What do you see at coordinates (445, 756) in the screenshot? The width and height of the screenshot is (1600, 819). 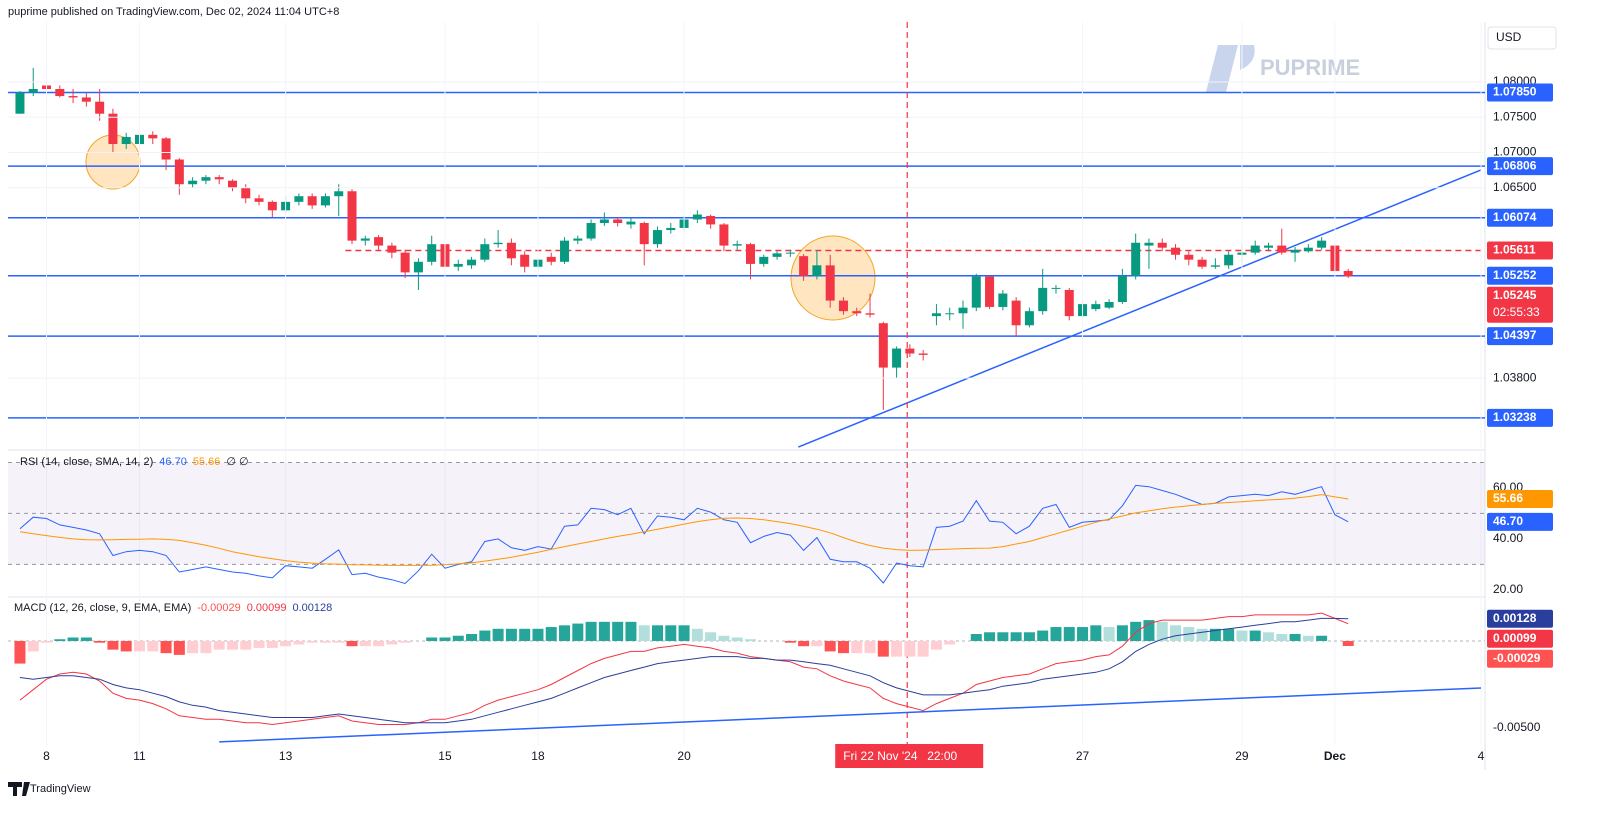 I see `x-tick-label: 15` at bounding box center [445, 756].